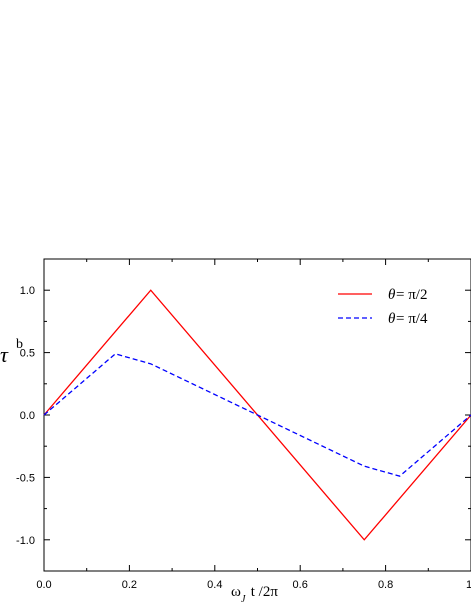 Image resolution: width=471 pixels, height=609 pixels. I want to click on y-tick-label: 0.0, so click(27, 416).